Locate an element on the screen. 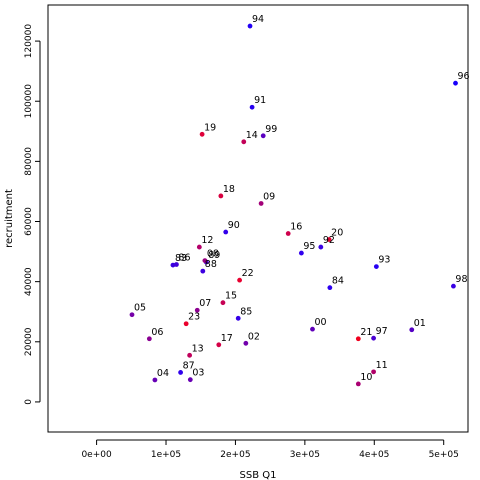  point-label-89: 89 is located at coordinates (214, 255).